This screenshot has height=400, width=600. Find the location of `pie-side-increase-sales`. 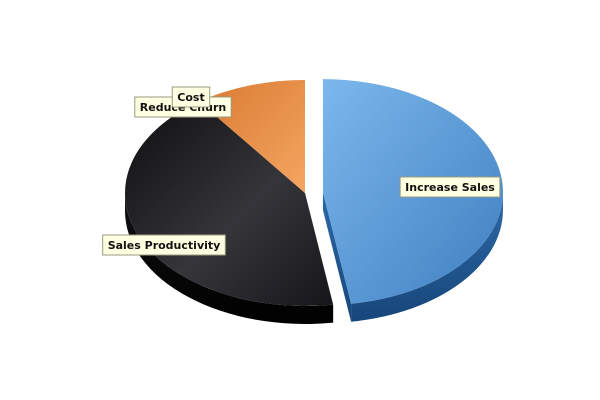

pie-side-increase-sales is located at coordinates (427, 257).